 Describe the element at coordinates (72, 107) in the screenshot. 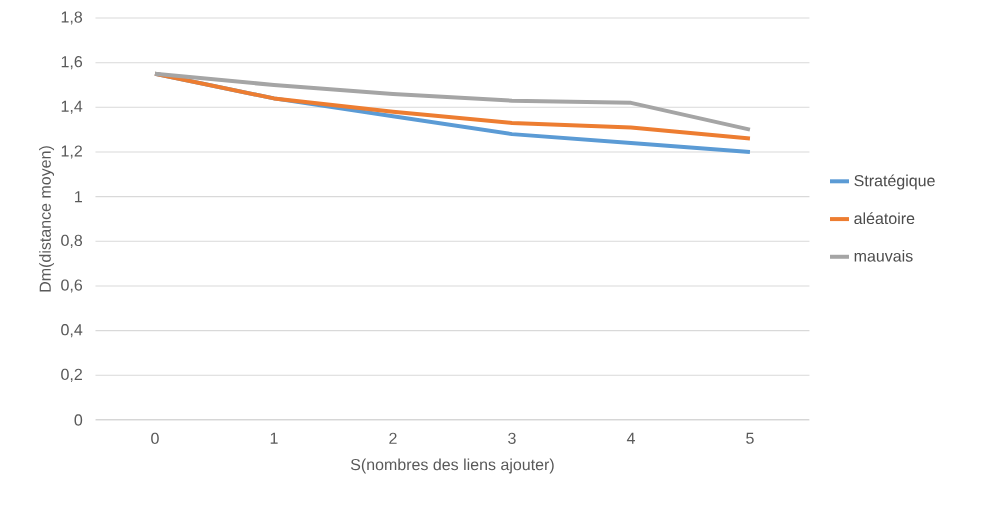

I see `y-tick-label: 1,4` at that location.